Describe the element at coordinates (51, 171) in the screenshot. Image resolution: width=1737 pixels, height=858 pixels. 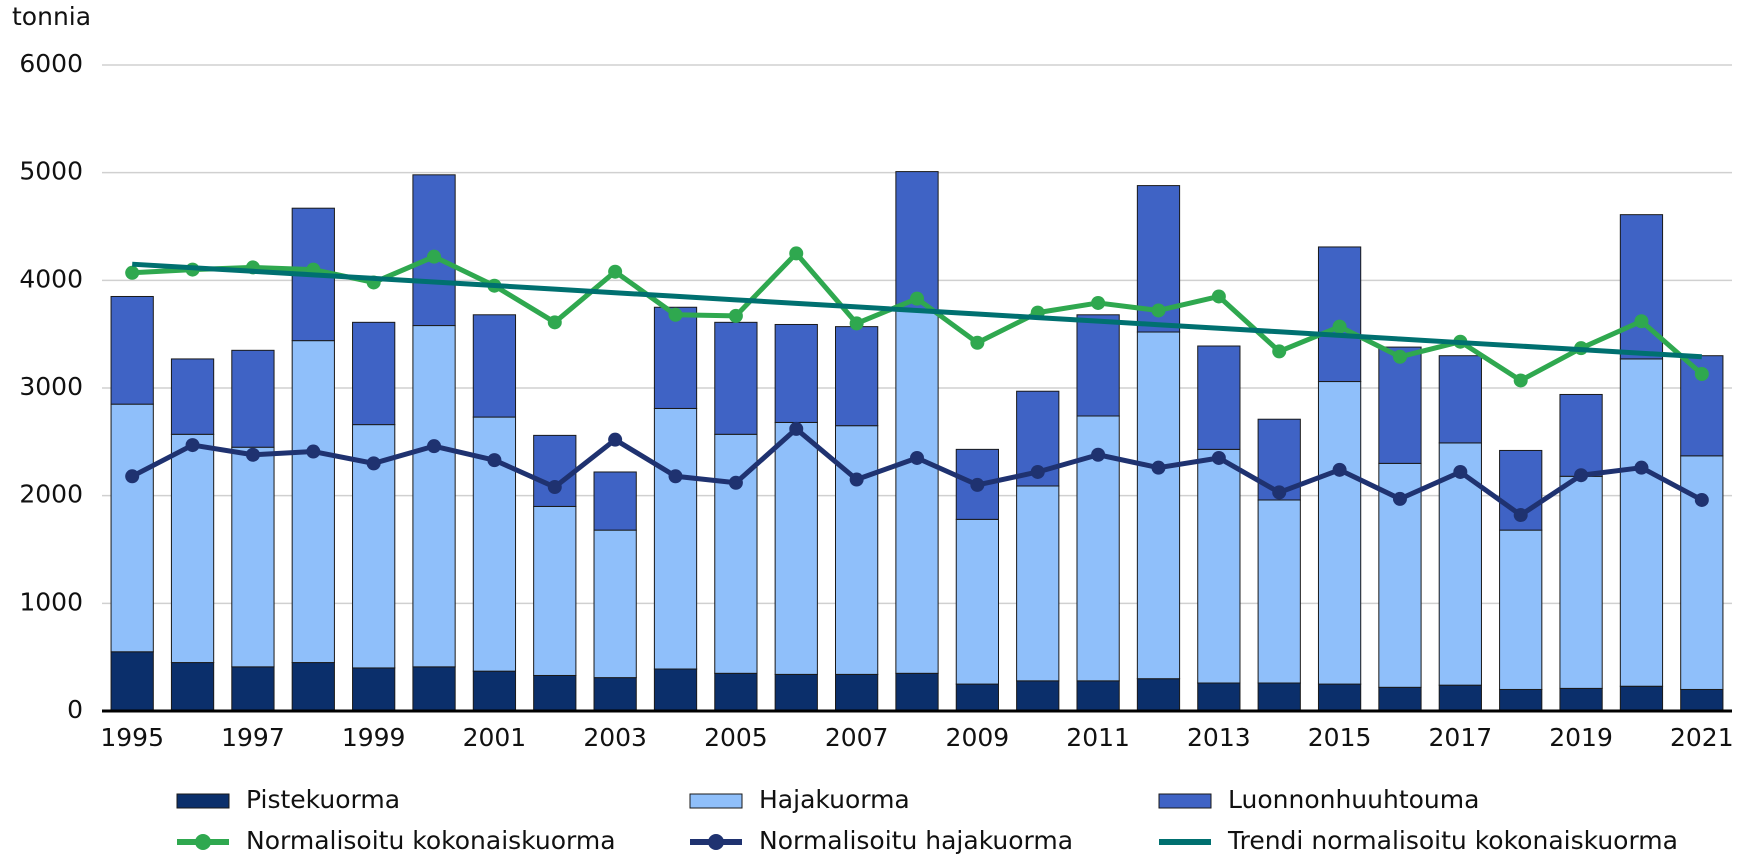
I see `y-tick-label: 5000` at that location.